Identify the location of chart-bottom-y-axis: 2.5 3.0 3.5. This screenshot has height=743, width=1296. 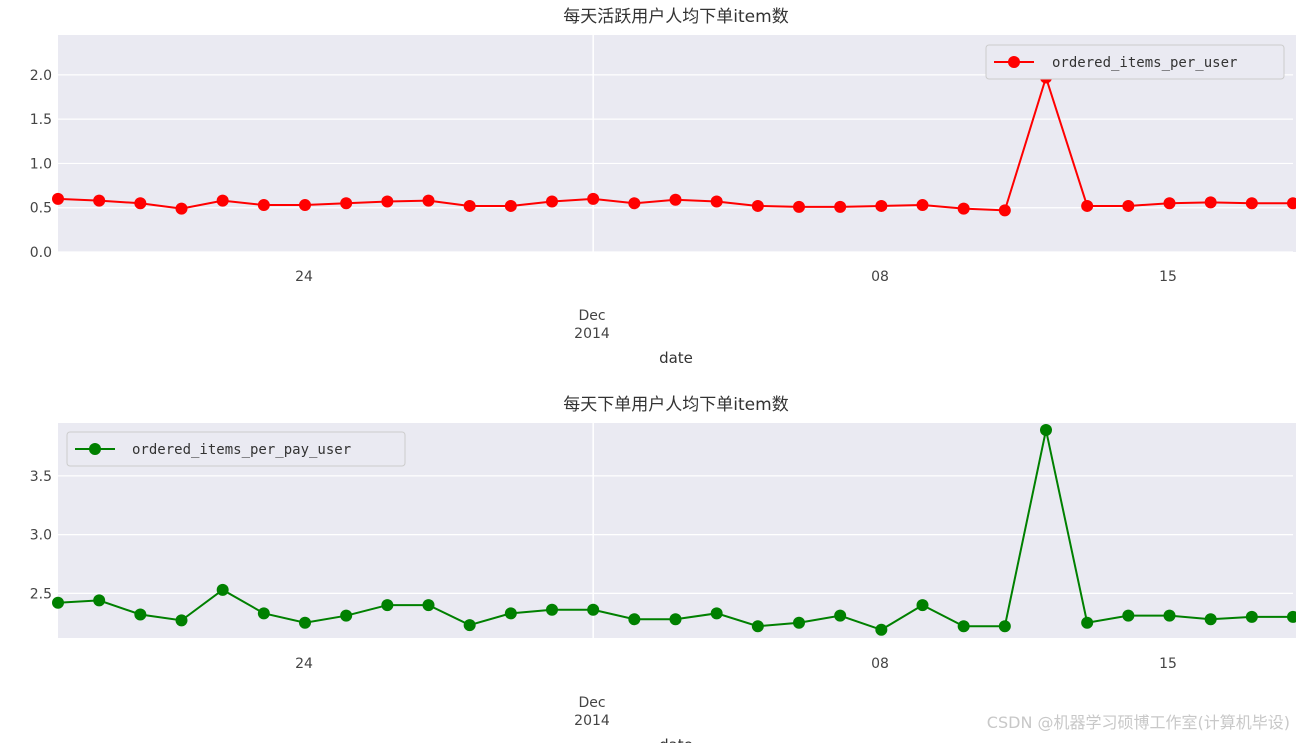
(41, 535).